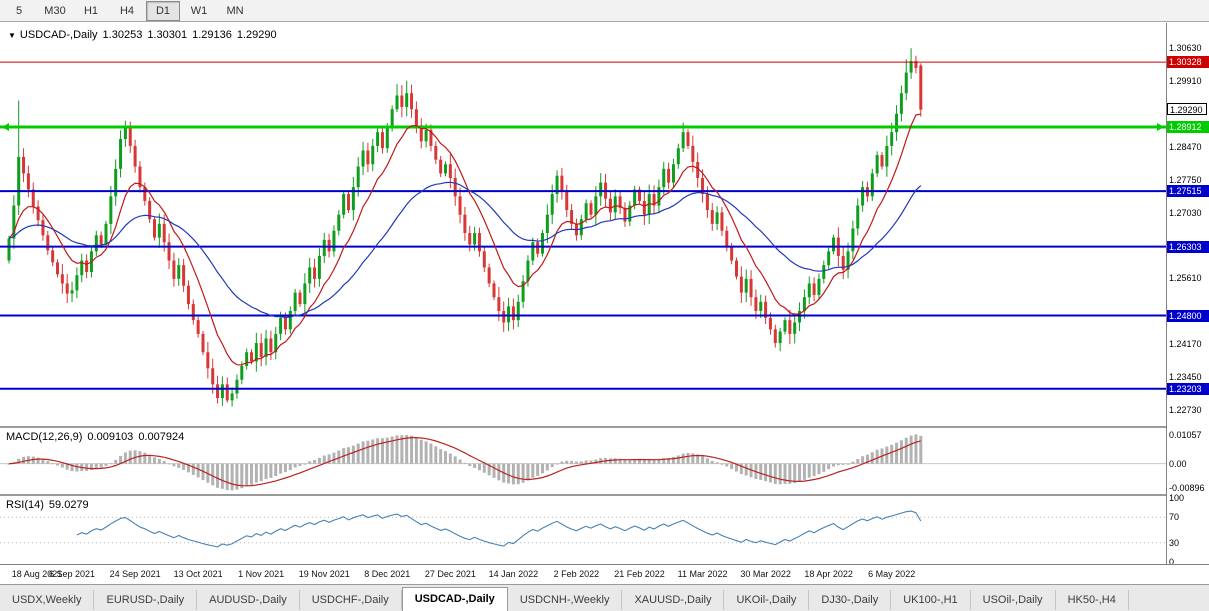  I want to click on date-label: 24 Sep 2021, so click(135, 574).